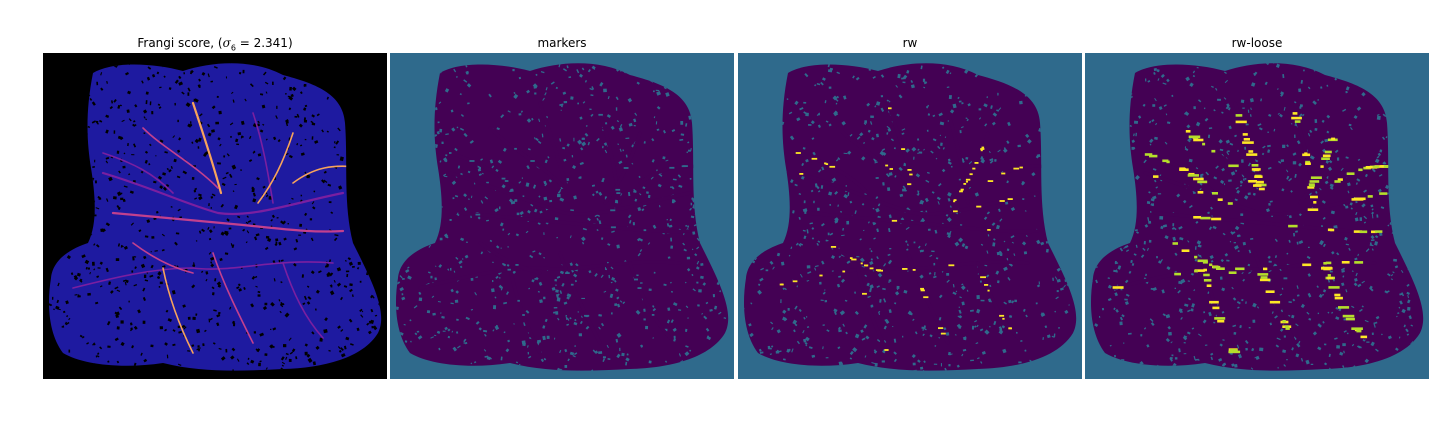 This screenshot has width=1440, height=432. I want to click on panel-title-frangi: Frangi score, (σ6 = 2.341), so click(215, 44).